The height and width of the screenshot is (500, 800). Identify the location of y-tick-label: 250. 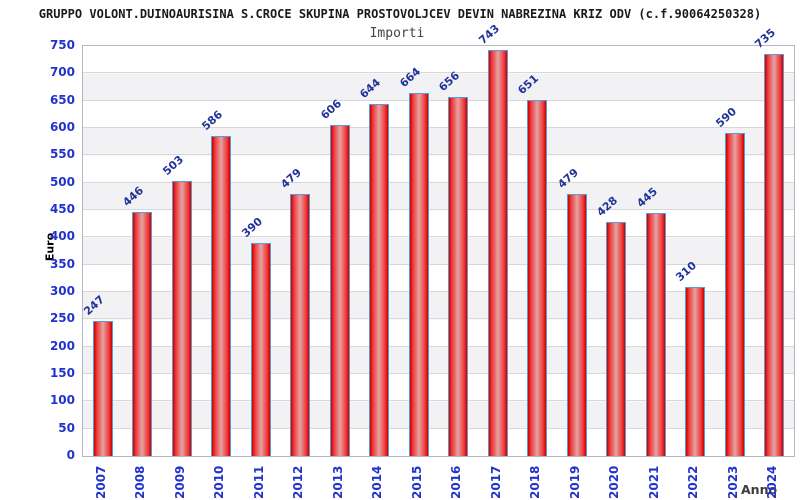
(62, 318).